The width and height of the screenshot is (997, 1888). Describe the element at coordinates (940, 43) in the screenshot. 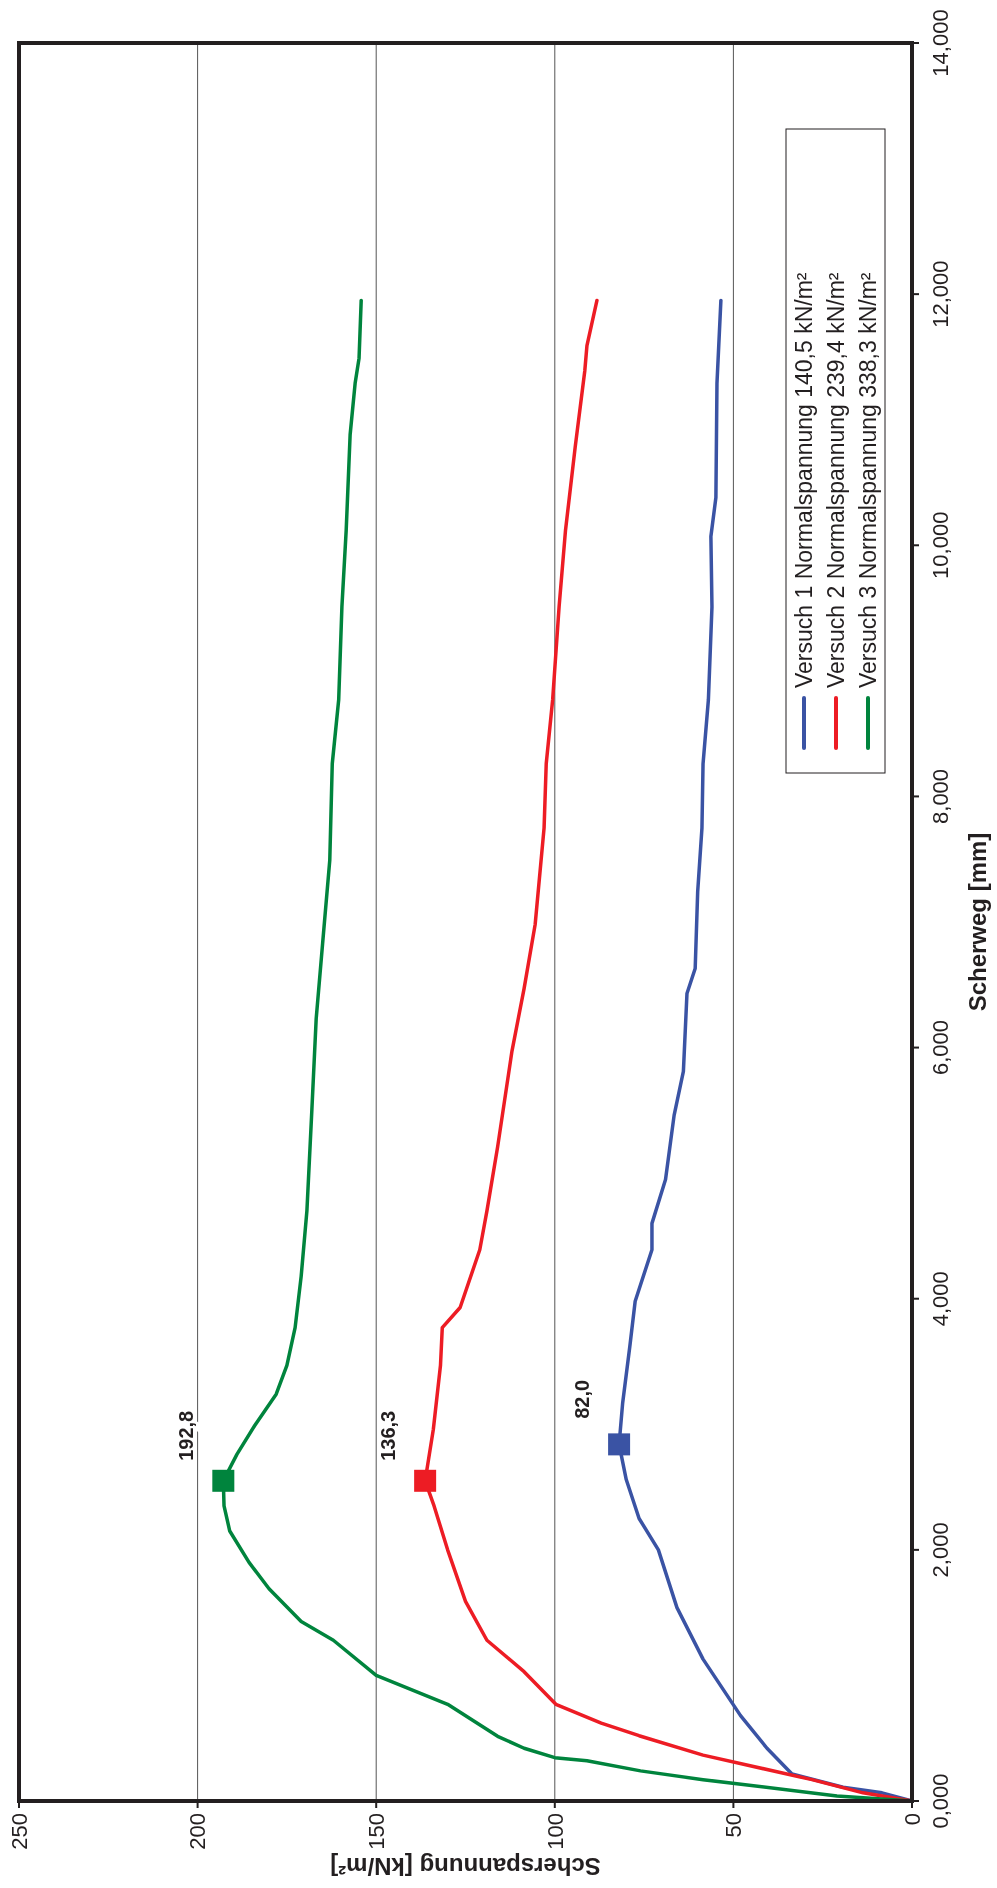

I see `y-tick-label: 14,000` at that location.